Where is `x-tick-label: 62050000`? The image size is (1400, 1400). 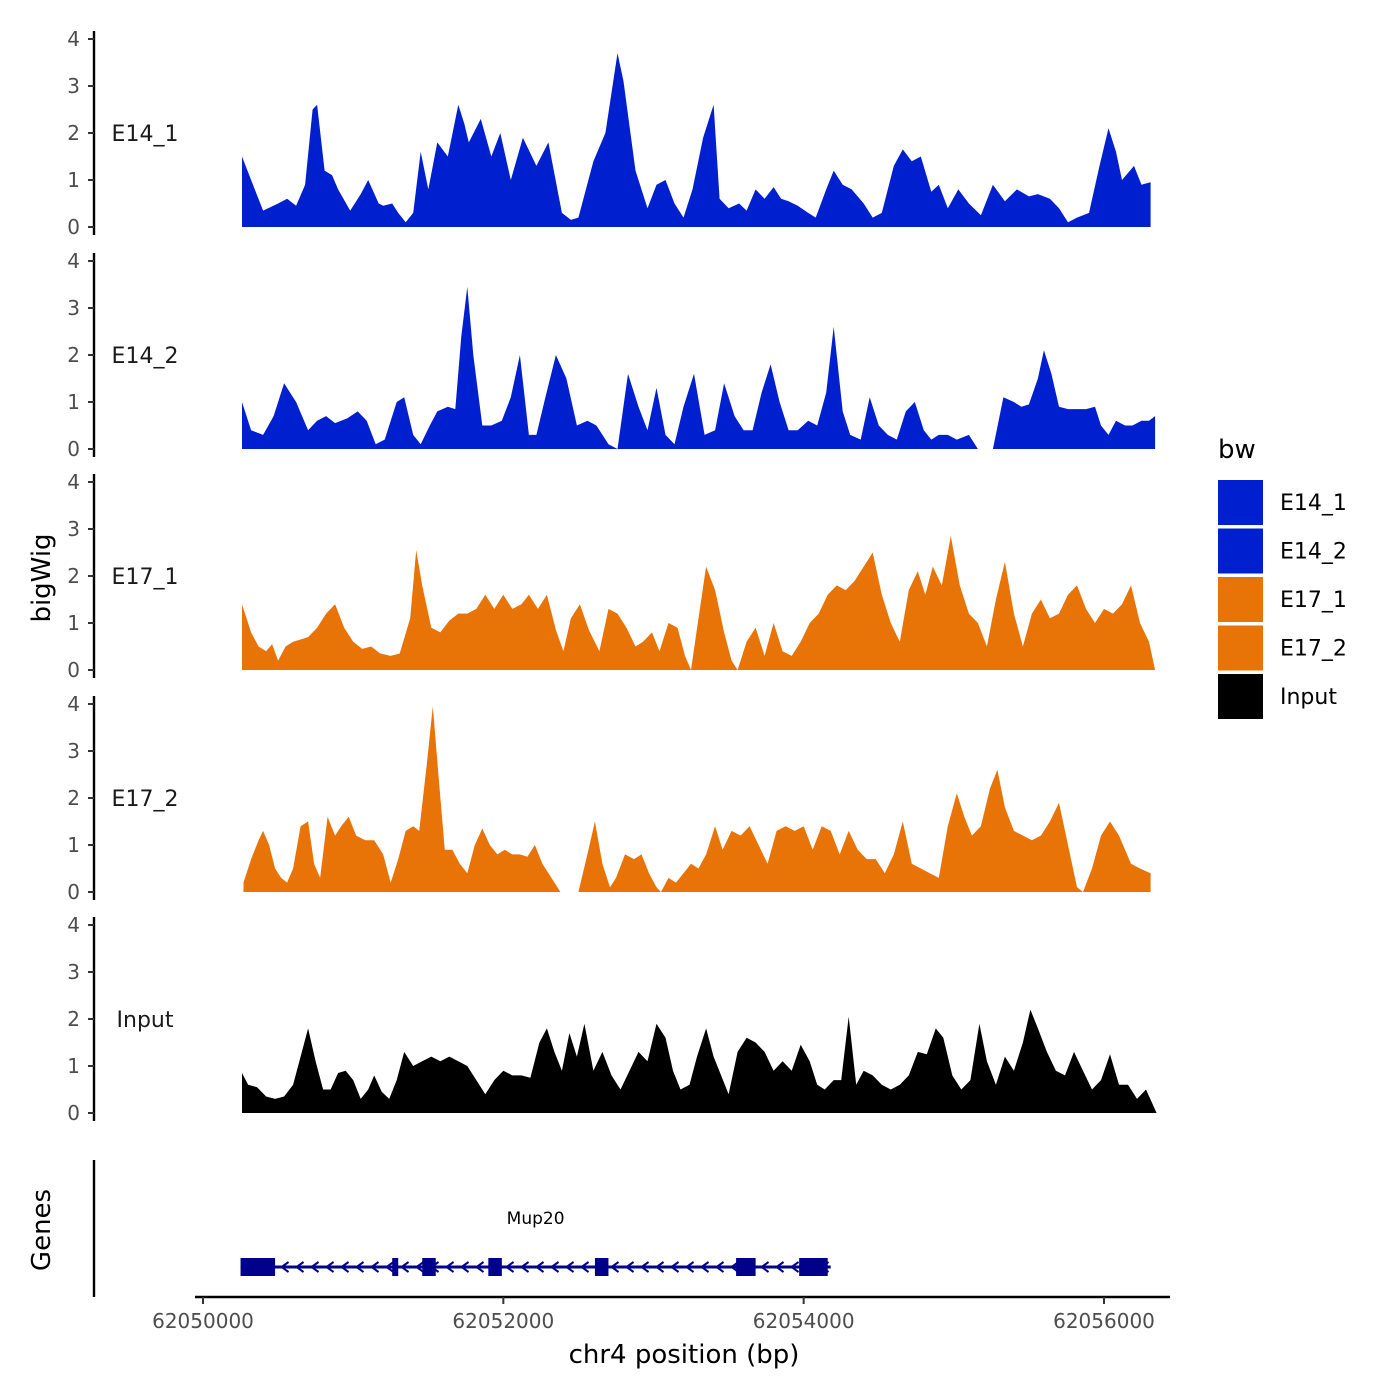 x-tick-label: 62050000 is located at coordinates (203, 1321).